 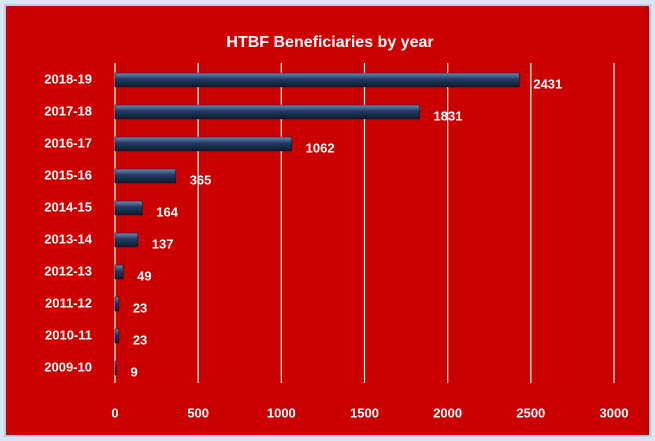 I want to click on y-tick-label: 2011-12, so click(x=68, y=302).